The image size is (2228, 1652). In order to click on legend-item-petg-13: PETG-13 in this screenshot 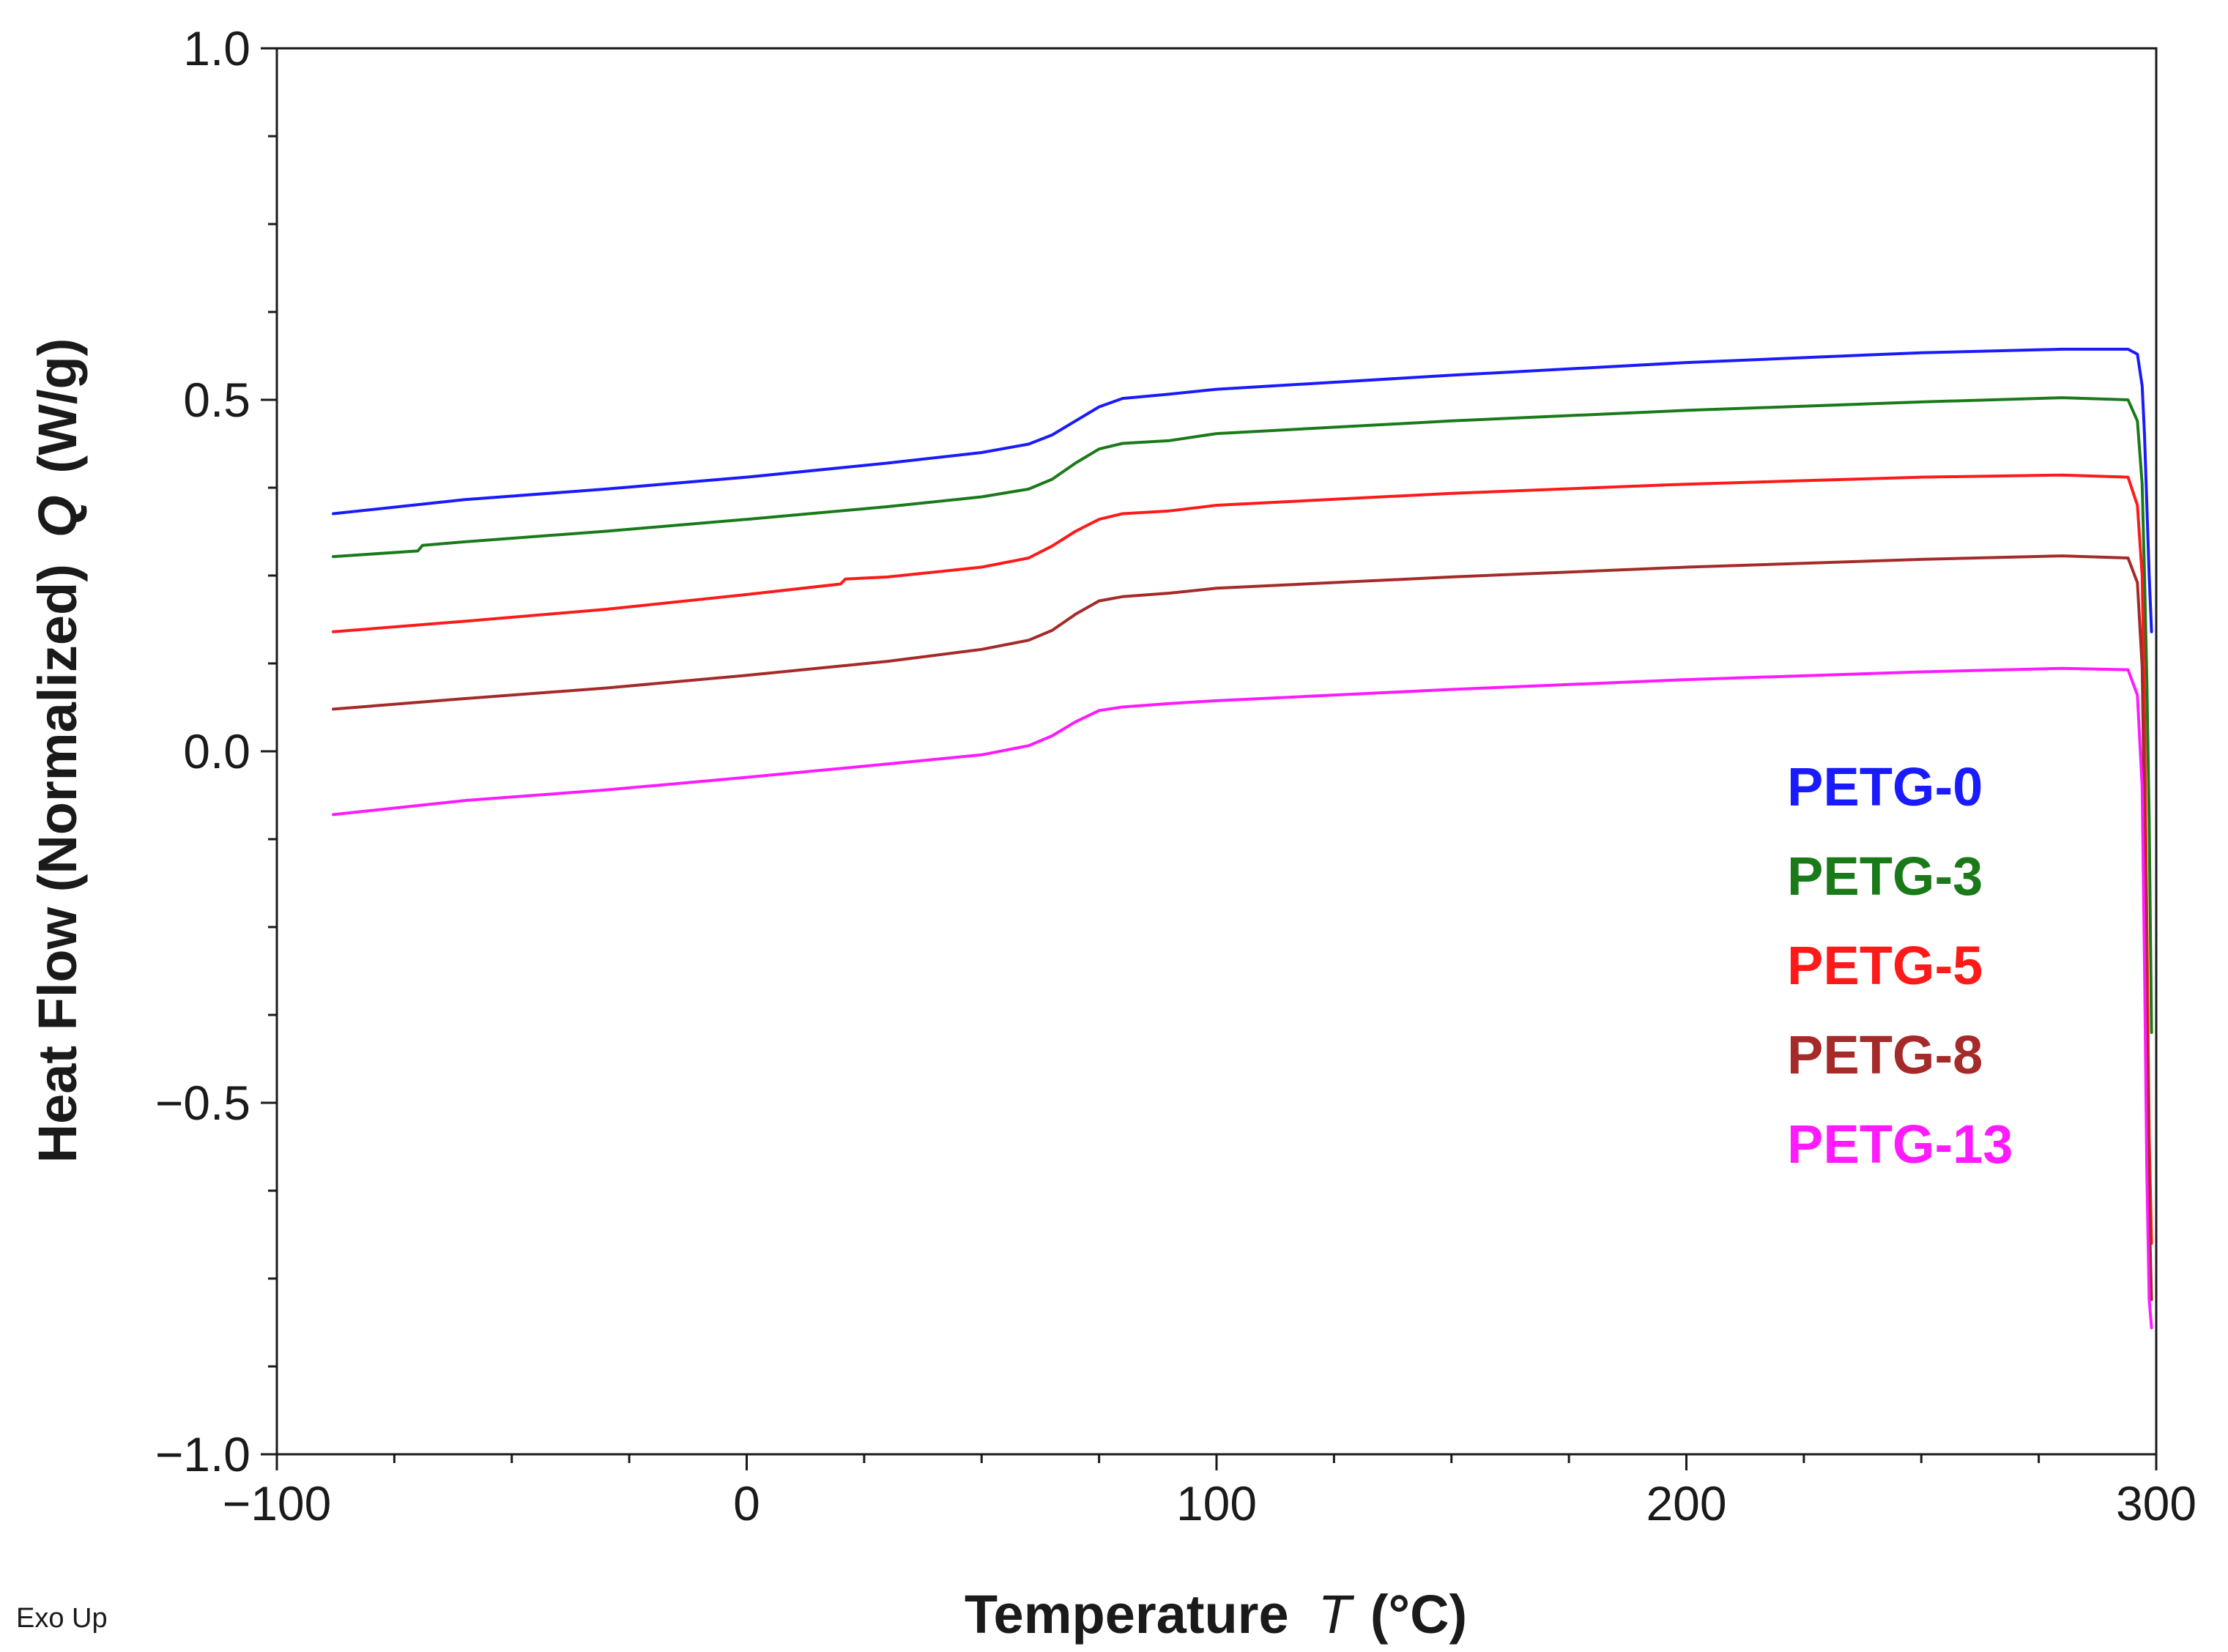, I will do `click(1900, 1145)`.